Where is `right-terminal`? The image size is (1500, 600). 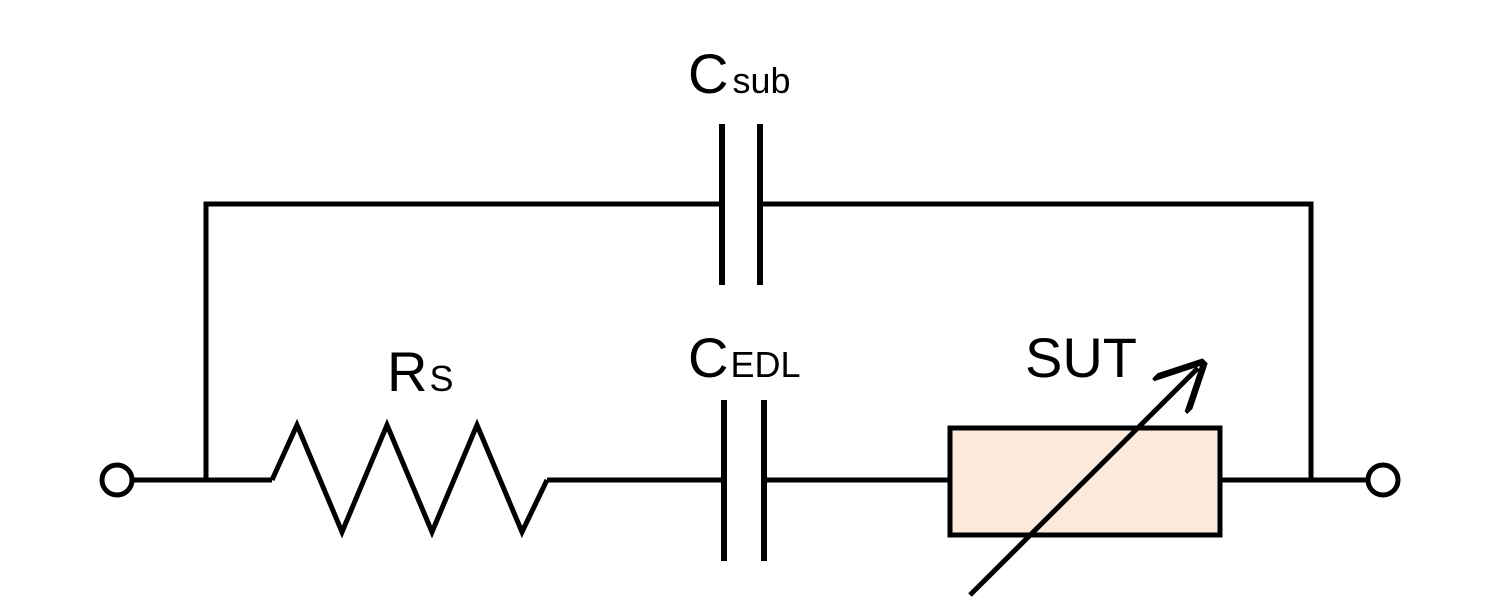
right-terminal is located at coordinates (1383, 480).